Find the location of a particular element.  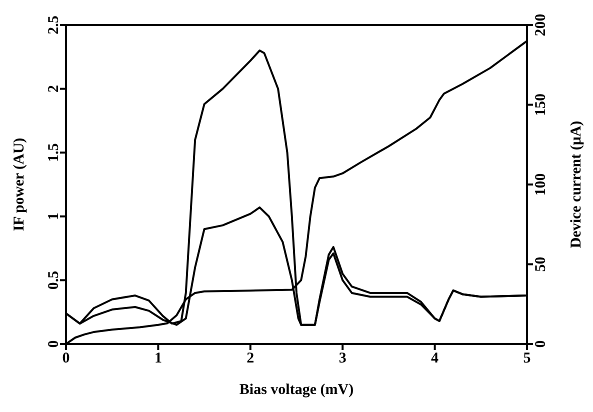

x-tick-label: 5 is located at coordinates (527, 358).